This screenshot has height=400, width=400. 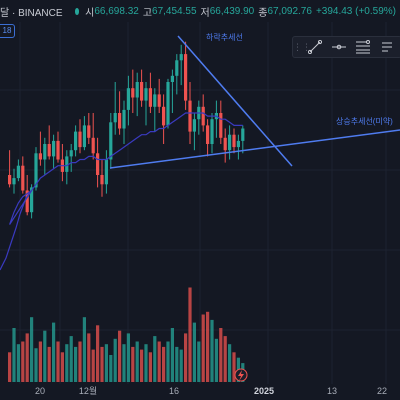 What do you see at coordinates (355, 11) in the screenshot?
I see `change-value: +394.43 (+0.59%)` at bounding box center [355, 11].